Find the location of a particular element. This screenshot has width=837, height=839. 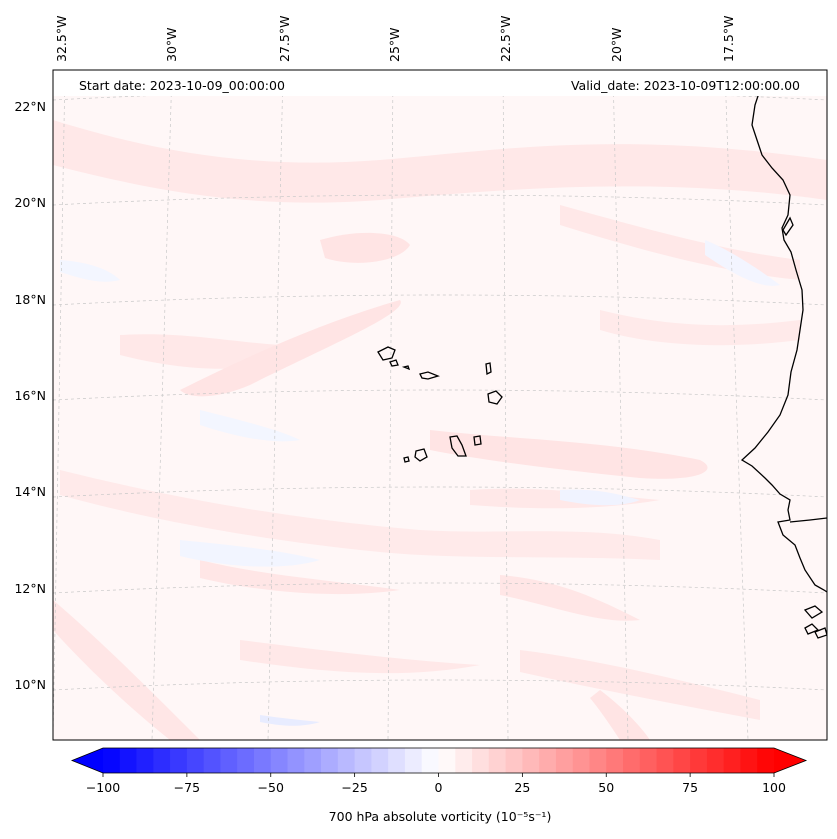

coastline is located at coordinates (783, 354).